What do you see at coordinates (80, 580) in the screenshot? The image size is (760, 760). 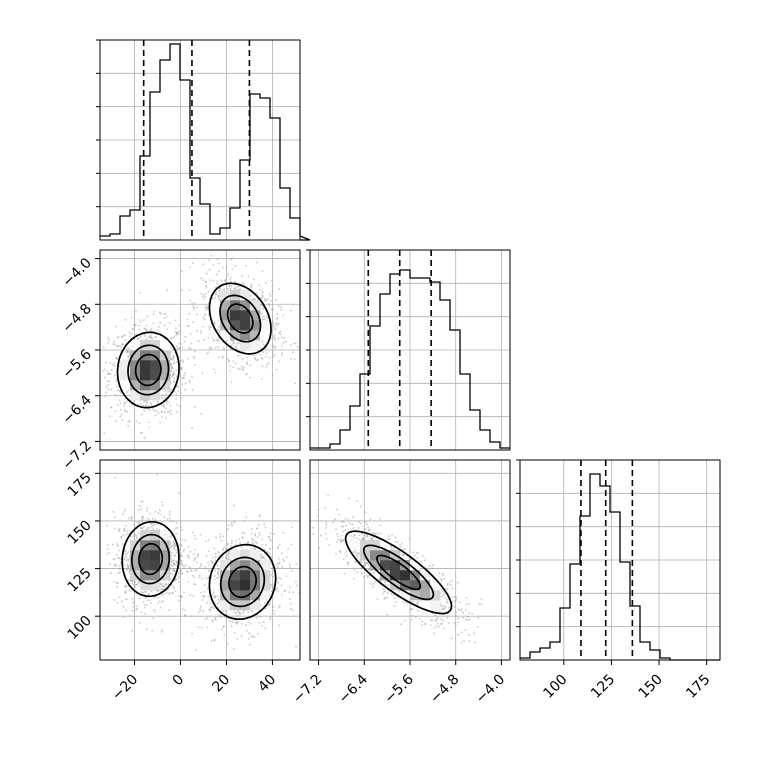 I see `y-tick-label: 125` at bounding box center [80, 580].